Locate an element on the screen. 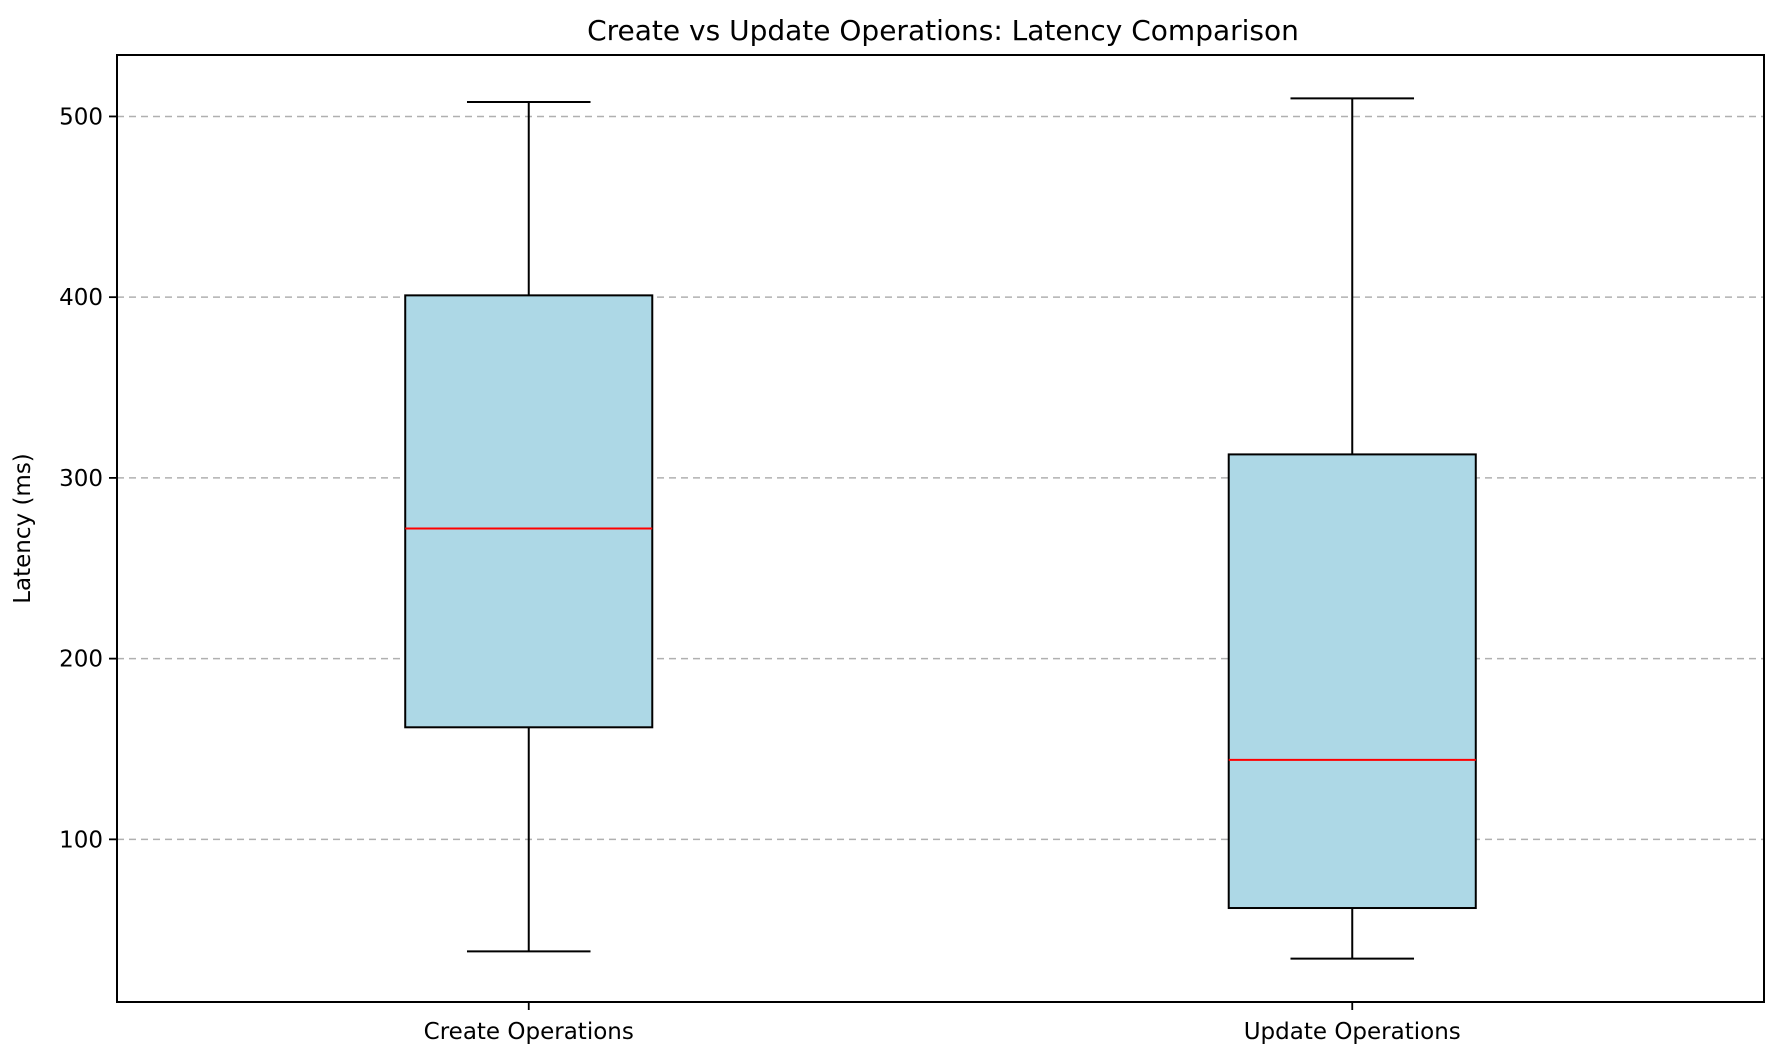 The image size is (1780, 1060). y-tick-label: 200 is located at coordinates (81, 660).